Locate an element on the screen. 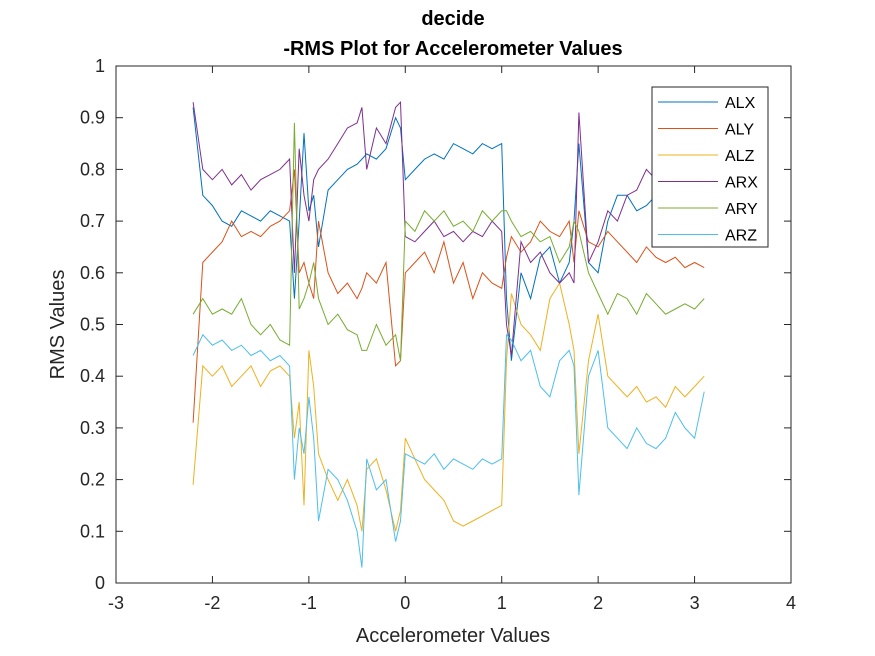 This screenshot has width=875, height=656. x-tick-label: -1 is located at coordinates (309, 603).